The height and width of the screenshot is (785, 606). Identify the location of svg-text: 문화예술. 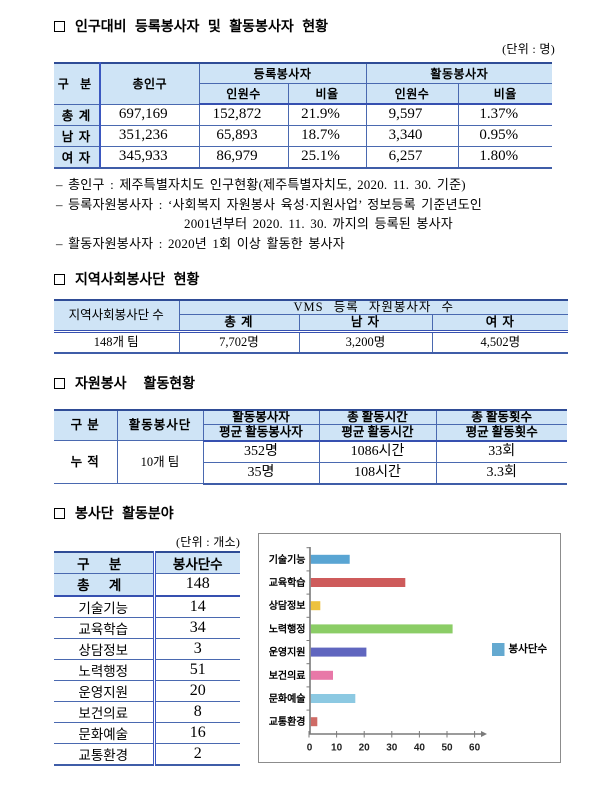
(287, 698).